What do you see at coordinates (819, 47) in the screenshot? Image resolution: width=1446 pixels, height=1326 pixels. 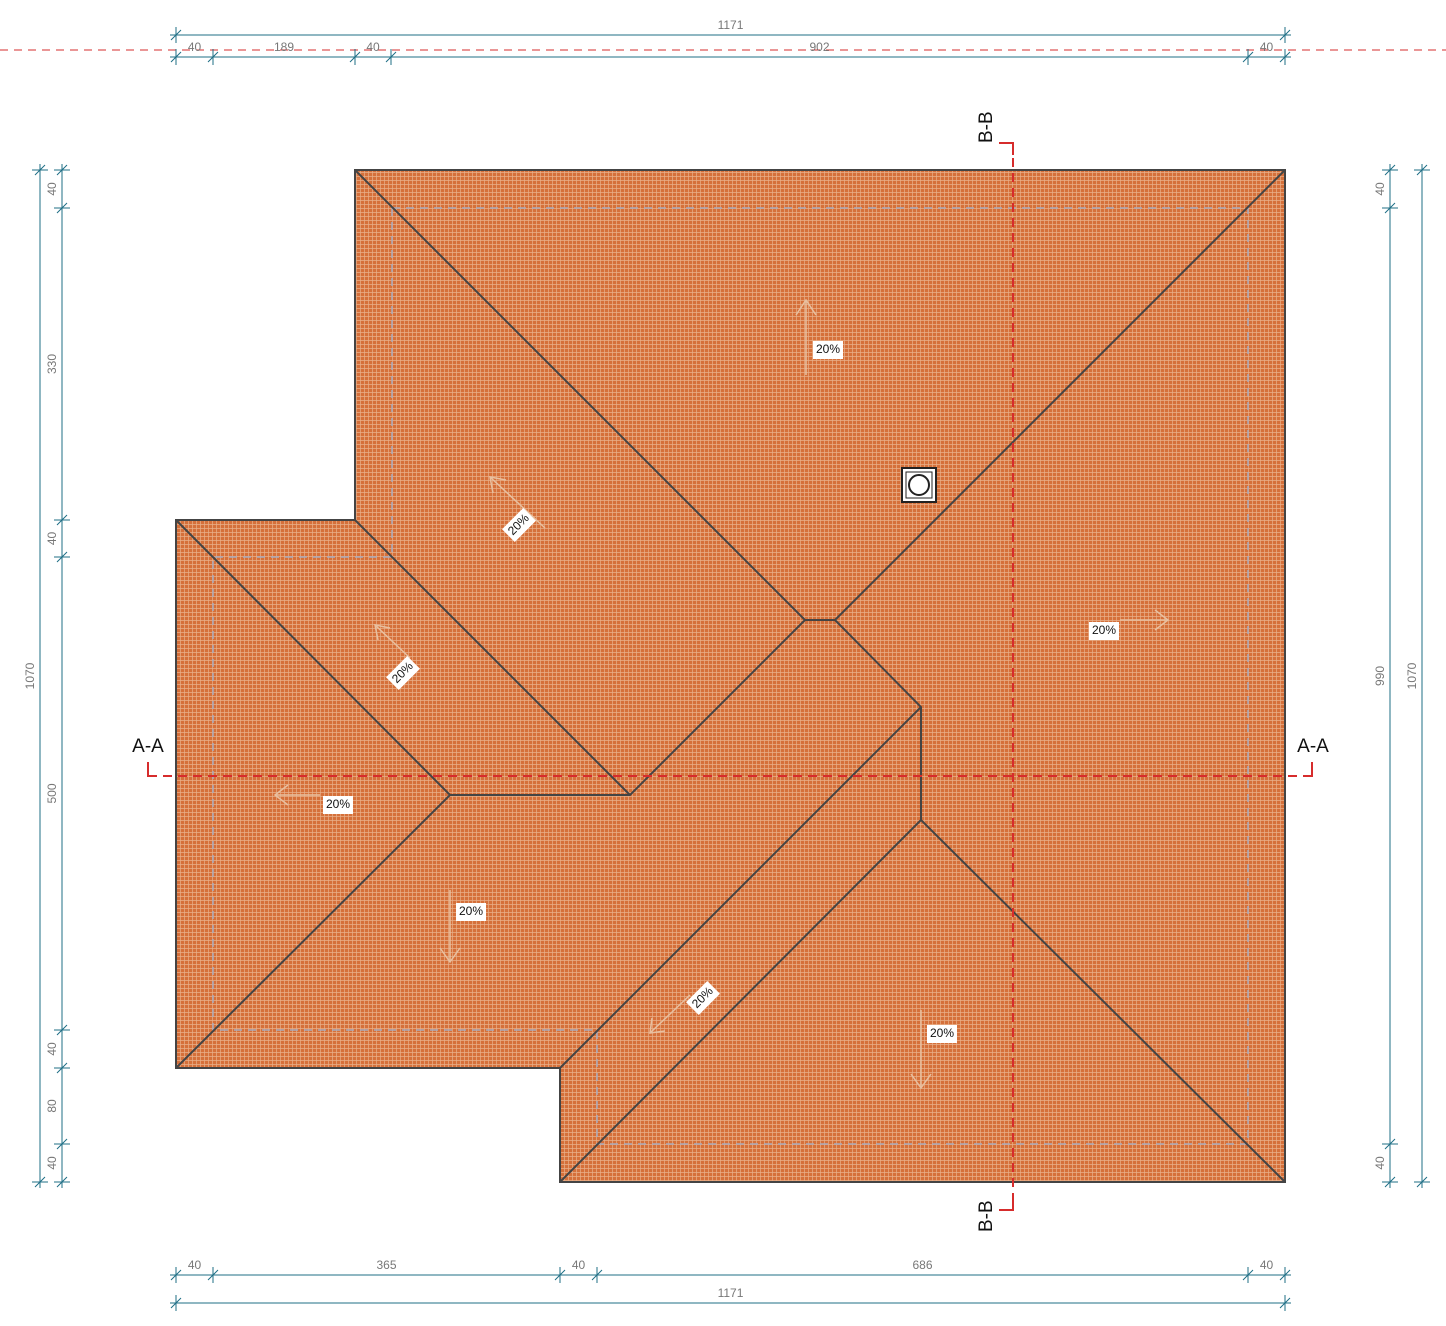 I see `dim-label: 902` at bounding box center [819, 47].